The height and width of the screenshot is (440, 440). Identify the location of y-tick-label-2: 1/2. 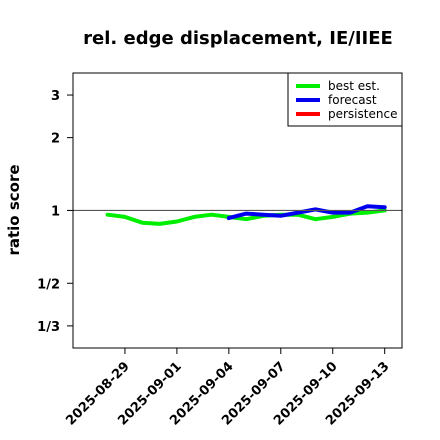
(48, 284).